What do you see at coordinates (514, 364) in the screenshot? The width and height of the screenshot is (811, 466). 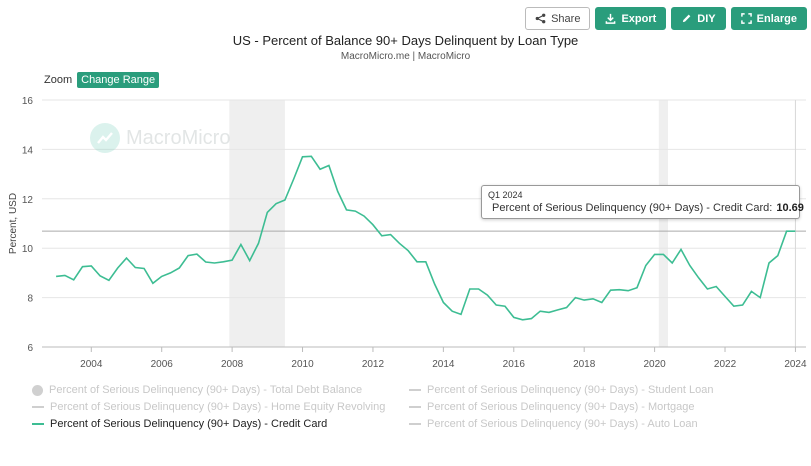 I see `x-tick-label: 2016` at bounding box center [514, 364].